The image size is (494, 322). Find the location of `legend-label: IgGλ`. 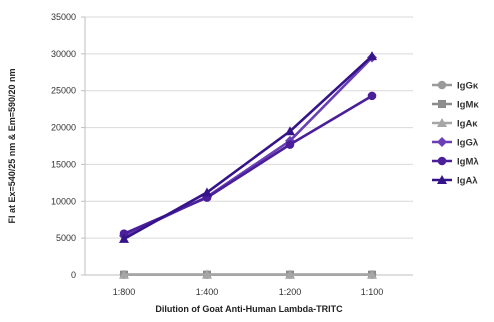

legend-label: IgGλ is located at coordinates (468, 143).